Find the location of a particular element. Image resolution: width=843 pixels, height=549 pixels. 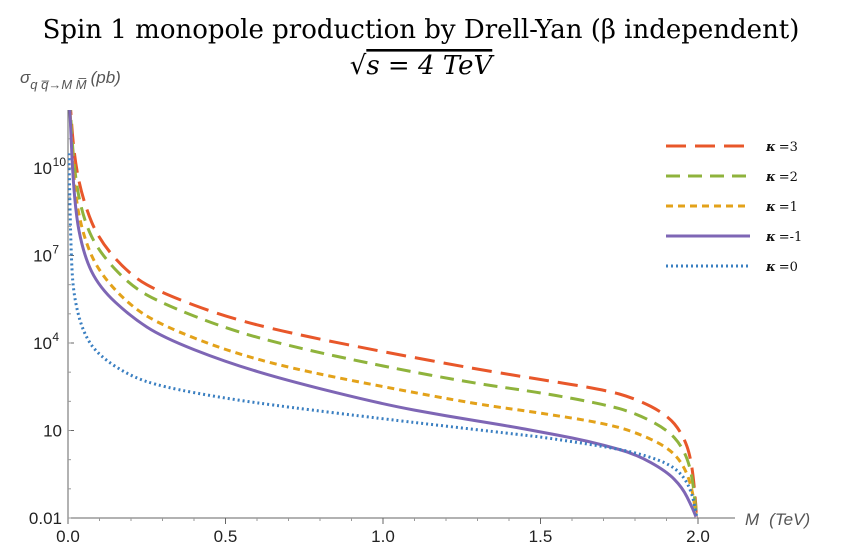

x-tick-label: 0.0 is located at coordinates (68, 536).